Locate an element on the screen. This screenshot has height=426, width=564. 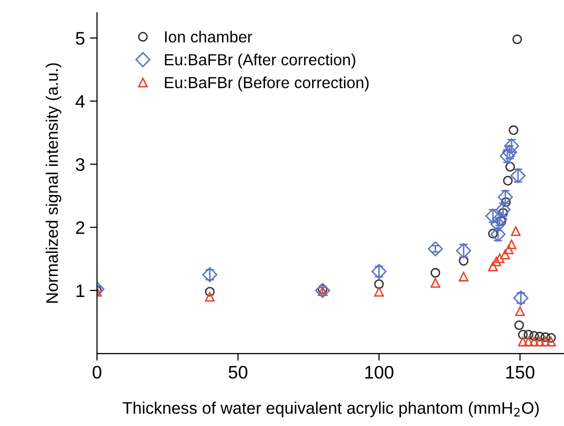
y-tick-label: 2 is located at coordinates (80, 227).